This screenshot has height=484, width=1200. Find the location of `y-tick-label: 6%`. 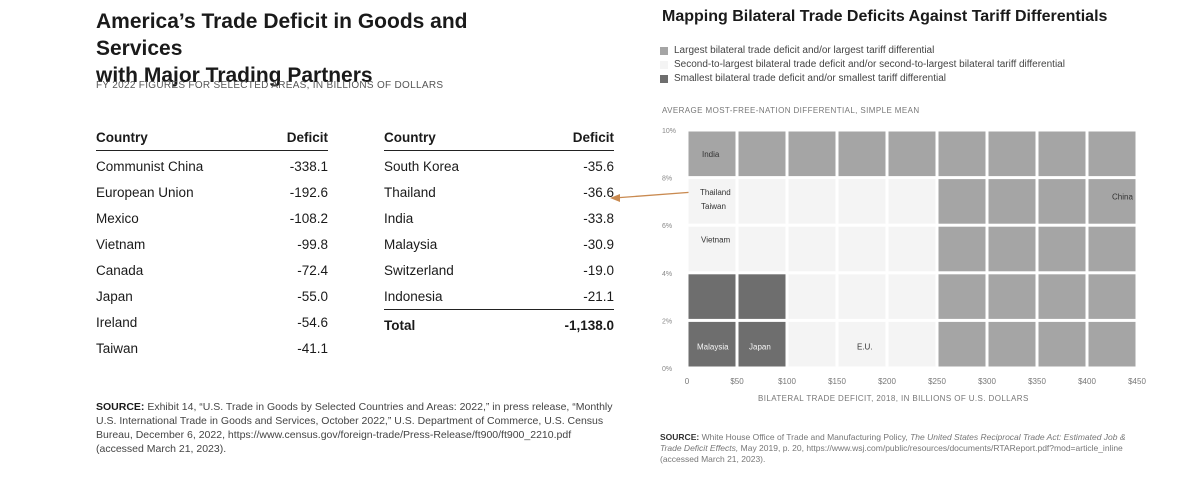

y-tick-label: 6% is located at coordinates (667, 226).